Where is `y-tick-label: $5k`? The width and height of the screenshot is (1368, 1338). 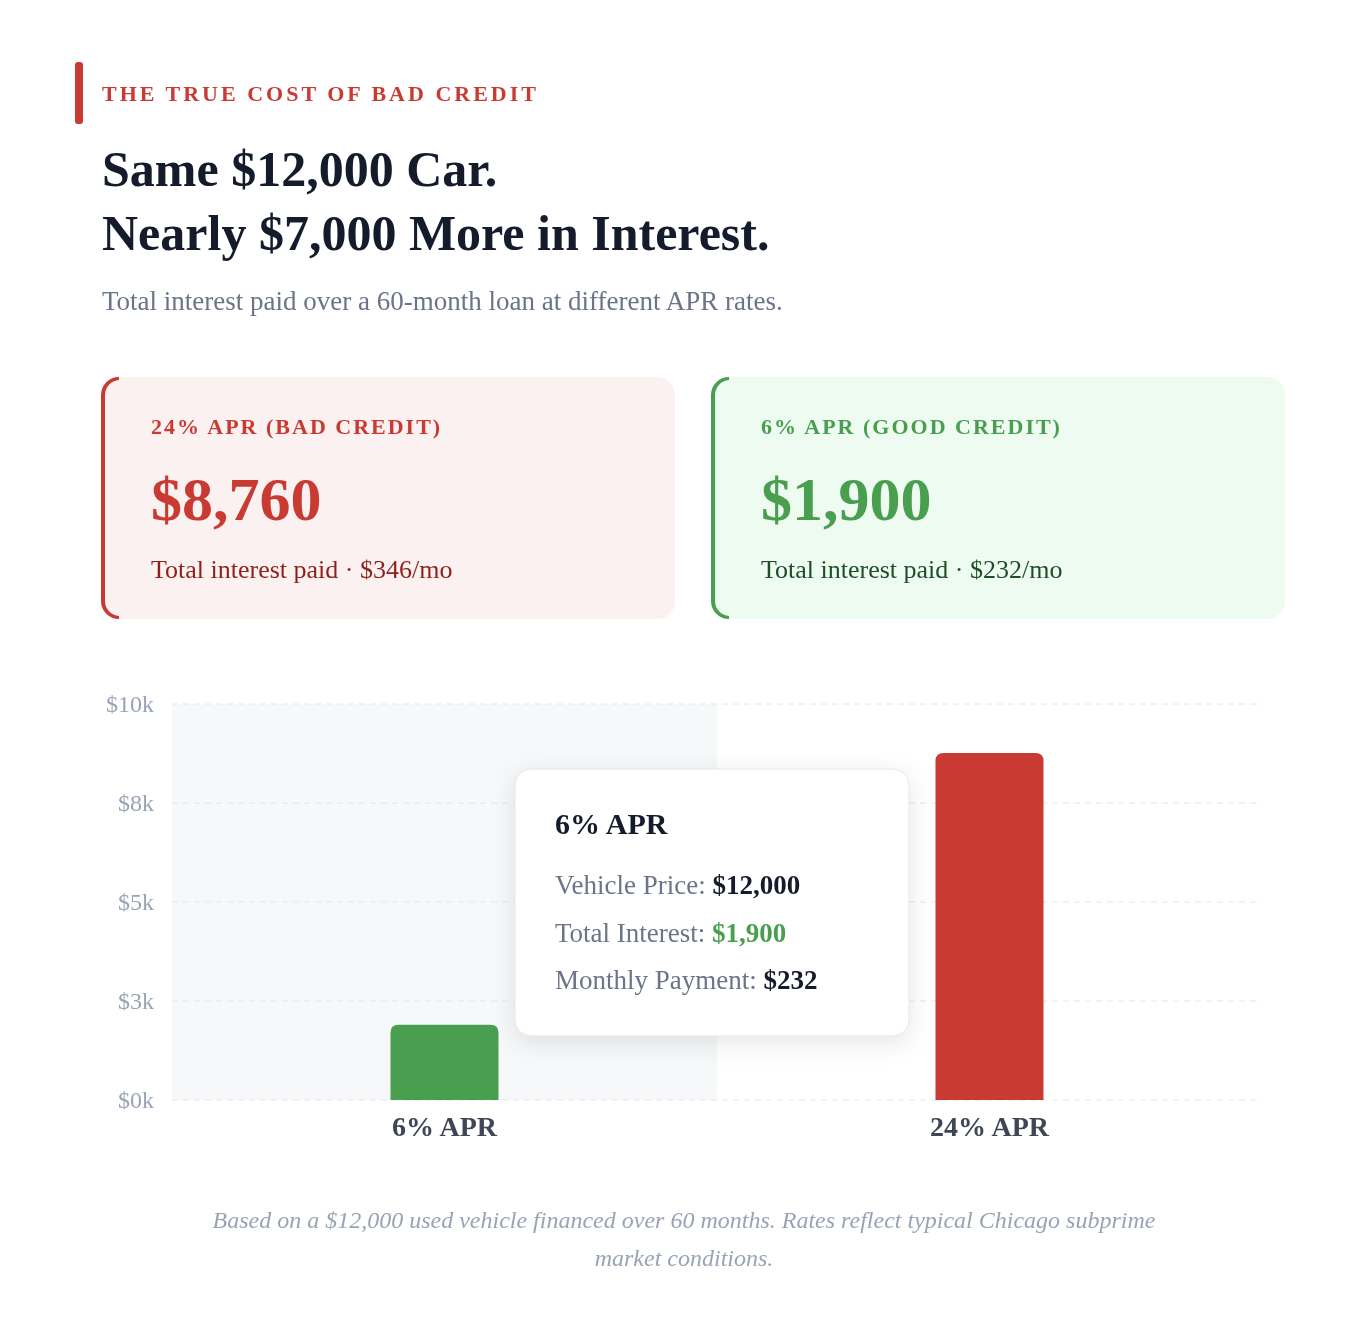
y-tick-label: $5k is located at coordinates (136, 902).